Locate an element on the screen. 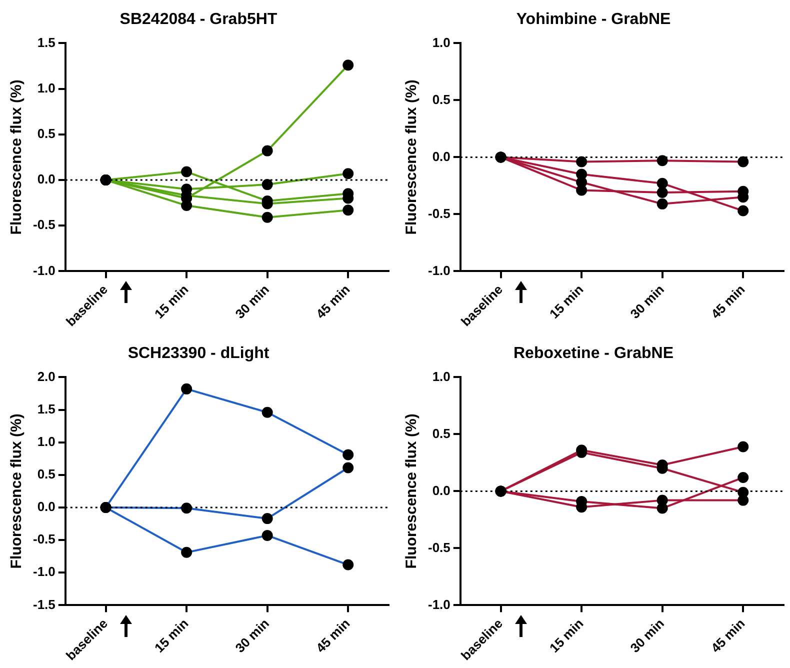 The width and height of the screenshot is (790, 668). chart-title: SCH23390 - dLight is located at coordinates (199, 353).